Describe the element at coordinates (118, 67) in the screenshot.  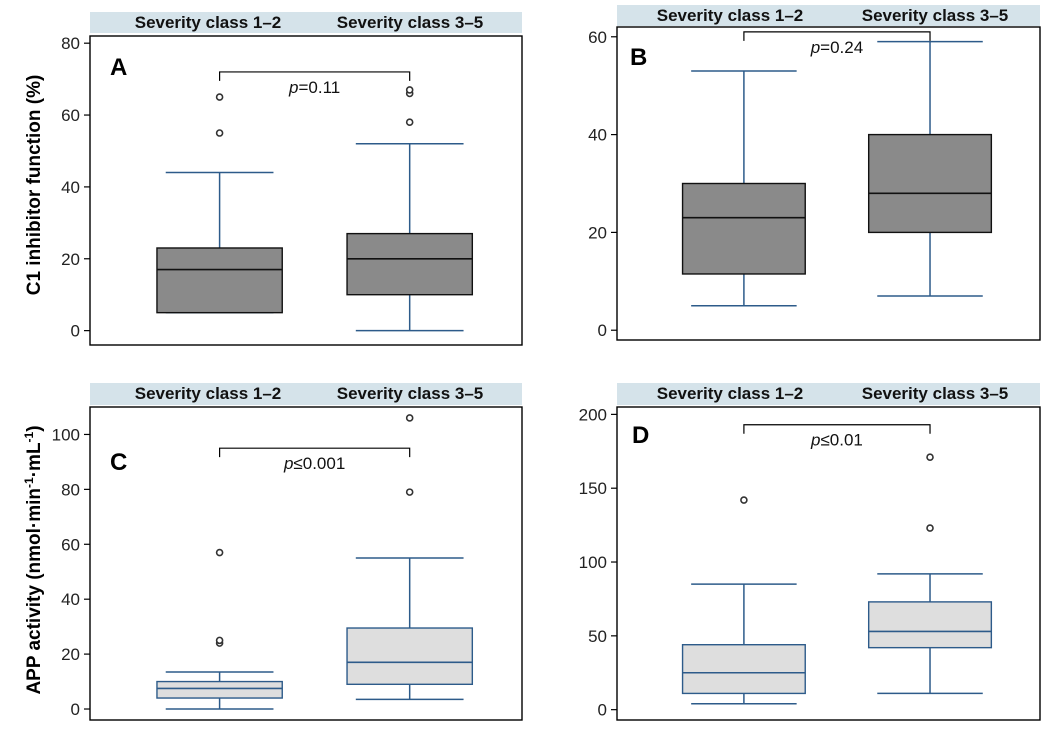
I see `panel-letter: A` at that location.